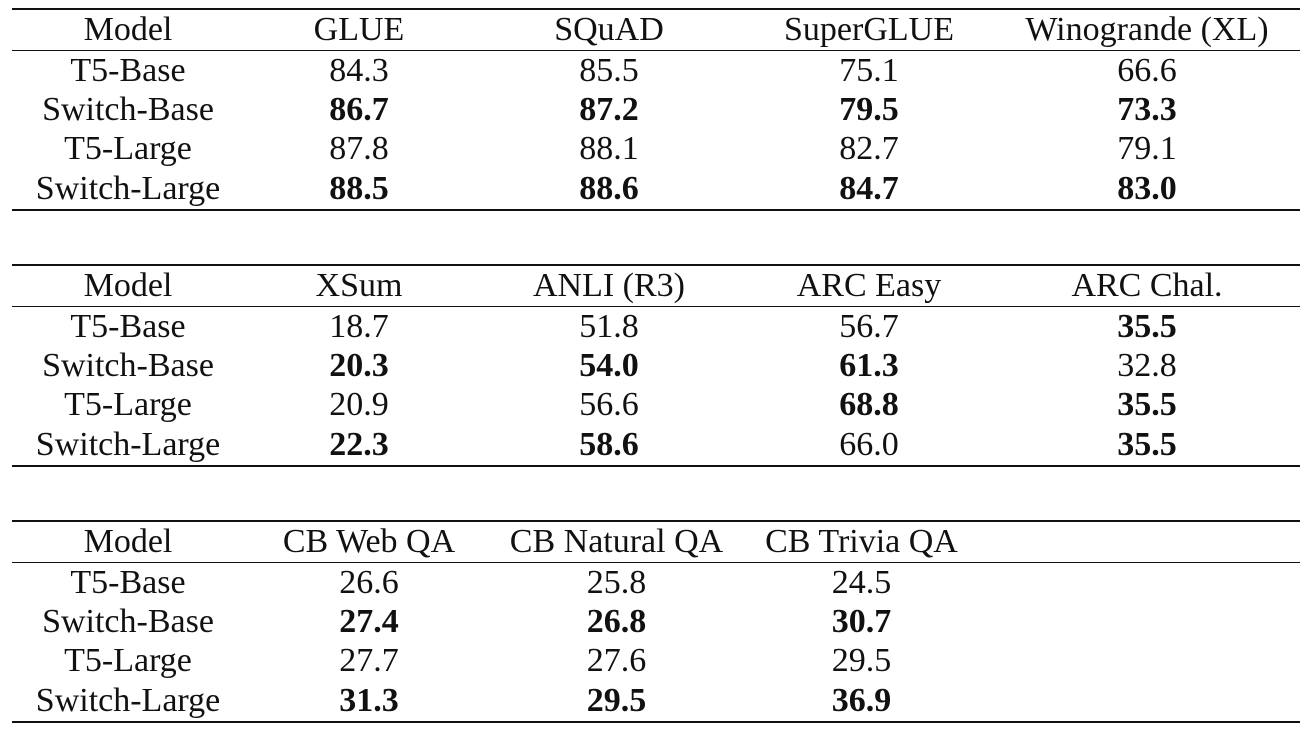 This screenshot has width=1312, height=752. Describe the element at coordinates (369, 701) in the screenshot. I see `score-cell: 31.3` at that location.